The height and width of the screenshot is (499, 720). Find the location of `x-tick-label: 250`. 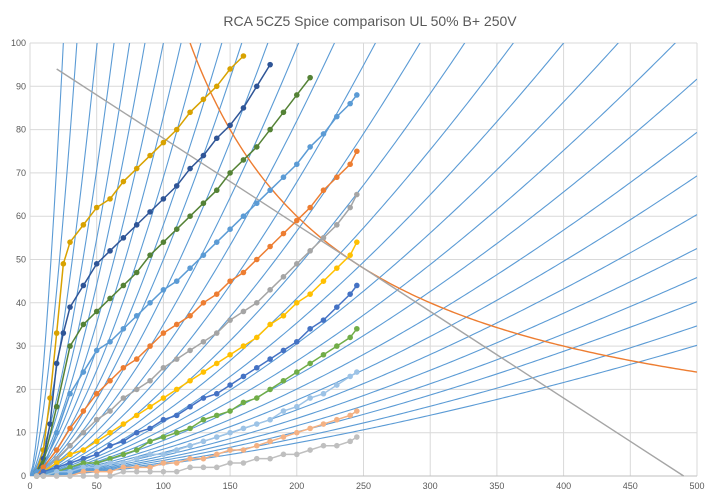

x-tick-label: 250 is located at coordinates (363, 486).